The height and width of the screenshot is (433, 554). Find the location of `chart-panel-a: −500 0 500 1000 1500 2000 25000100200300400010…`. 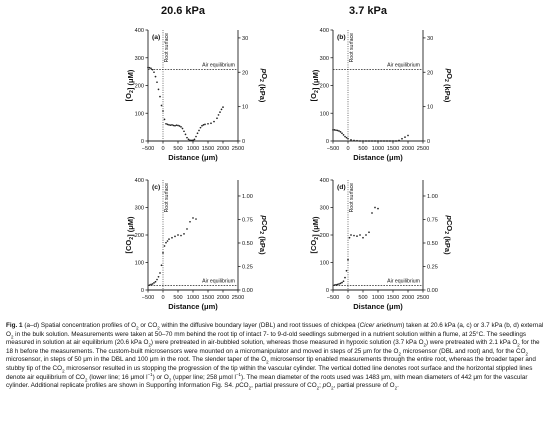

chart-panel-a: −500 0 500 1000 1500 2000 25000100200300400010… is located at coordinates (196, 95).